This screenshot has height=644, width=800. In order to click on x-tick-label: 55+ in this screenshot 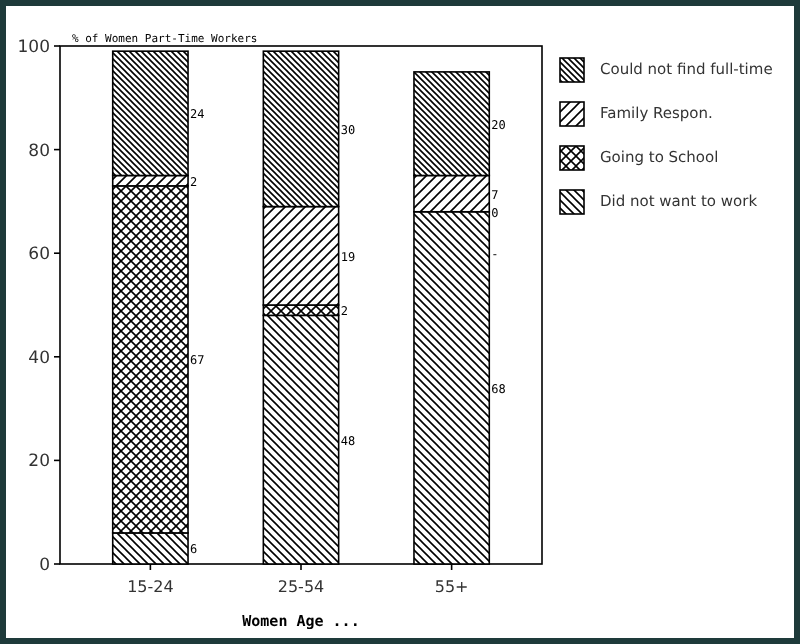, I will do `click(451, 587)`.